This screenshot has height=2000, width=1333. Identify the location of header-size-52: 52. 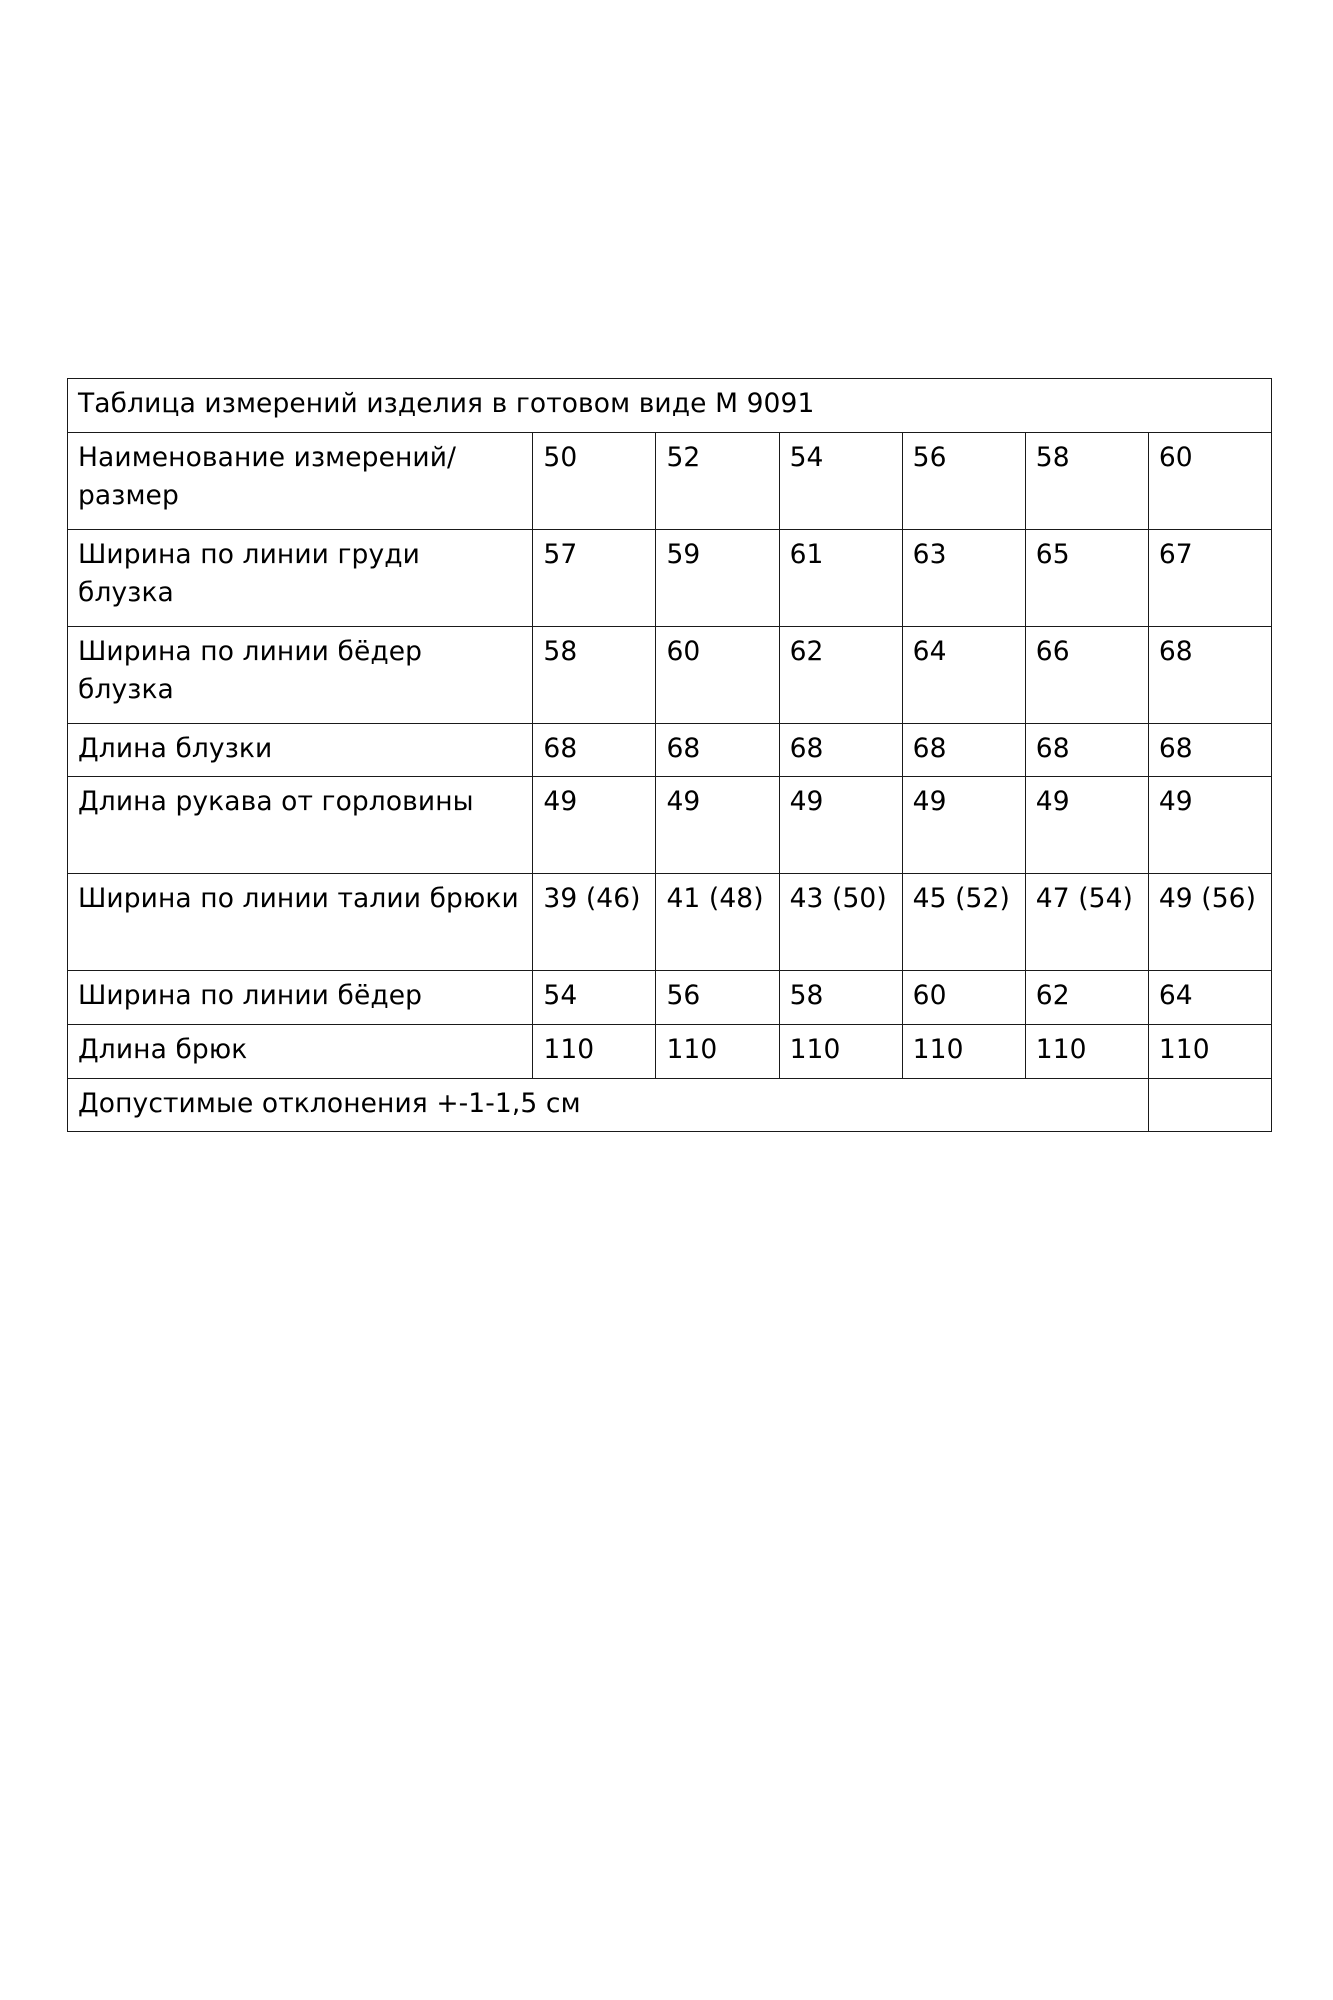
(717, 480).